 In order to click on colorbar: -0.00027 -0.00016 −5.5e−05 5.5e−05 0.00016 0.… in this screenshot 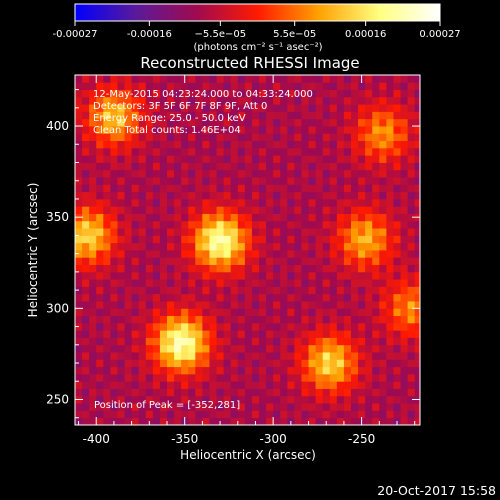, I will do `click(257, 28)`.